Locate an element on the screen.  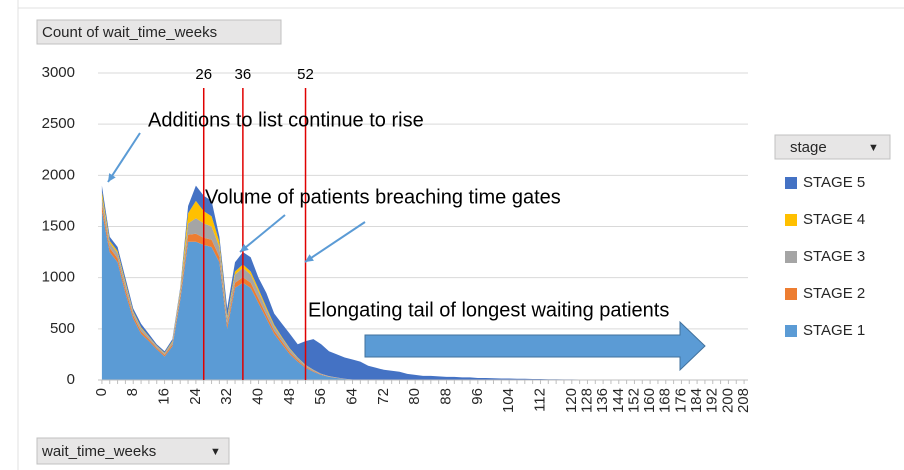
y-tick-label: 3000 is located at coordinates (58, 72).